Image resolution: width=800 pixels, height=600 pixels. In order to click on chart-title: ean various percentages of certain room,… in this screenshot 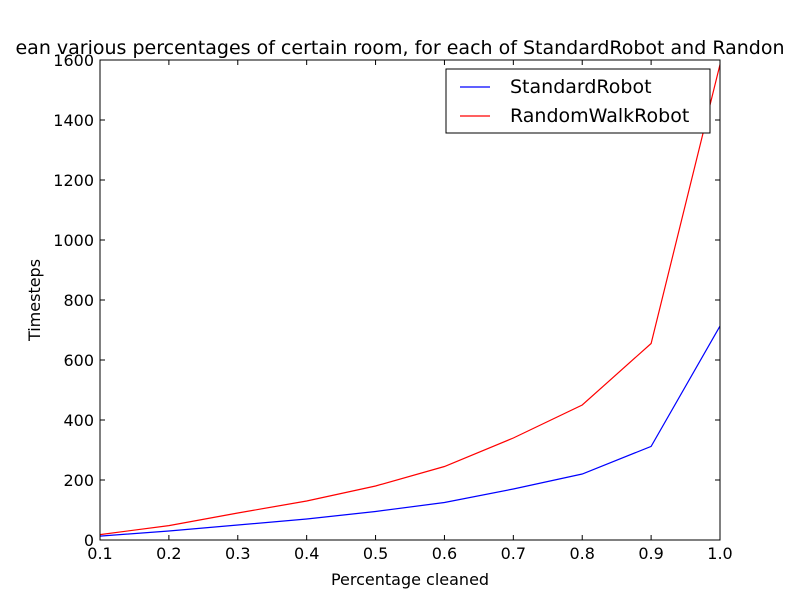, I will do `click(399, 48)`.